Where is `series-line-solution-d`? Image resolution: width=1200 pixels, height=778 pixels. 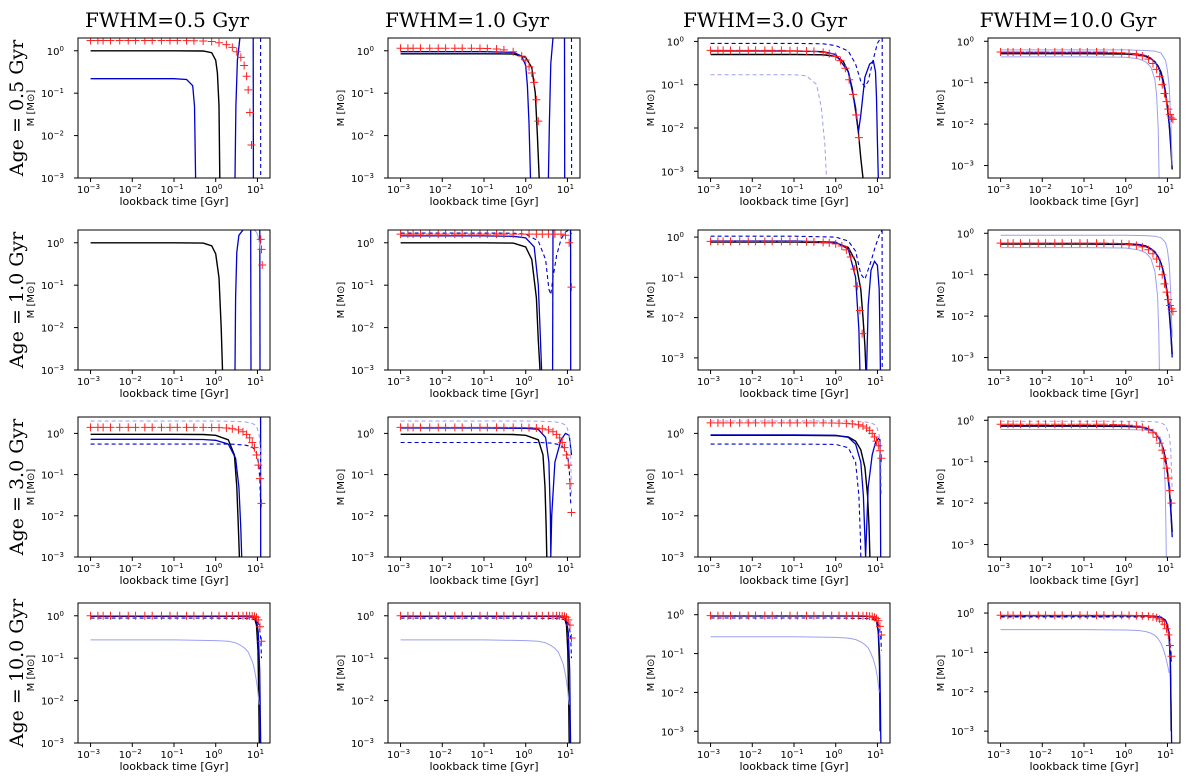 series-line-solution-d is located at coordinates (257, 241).